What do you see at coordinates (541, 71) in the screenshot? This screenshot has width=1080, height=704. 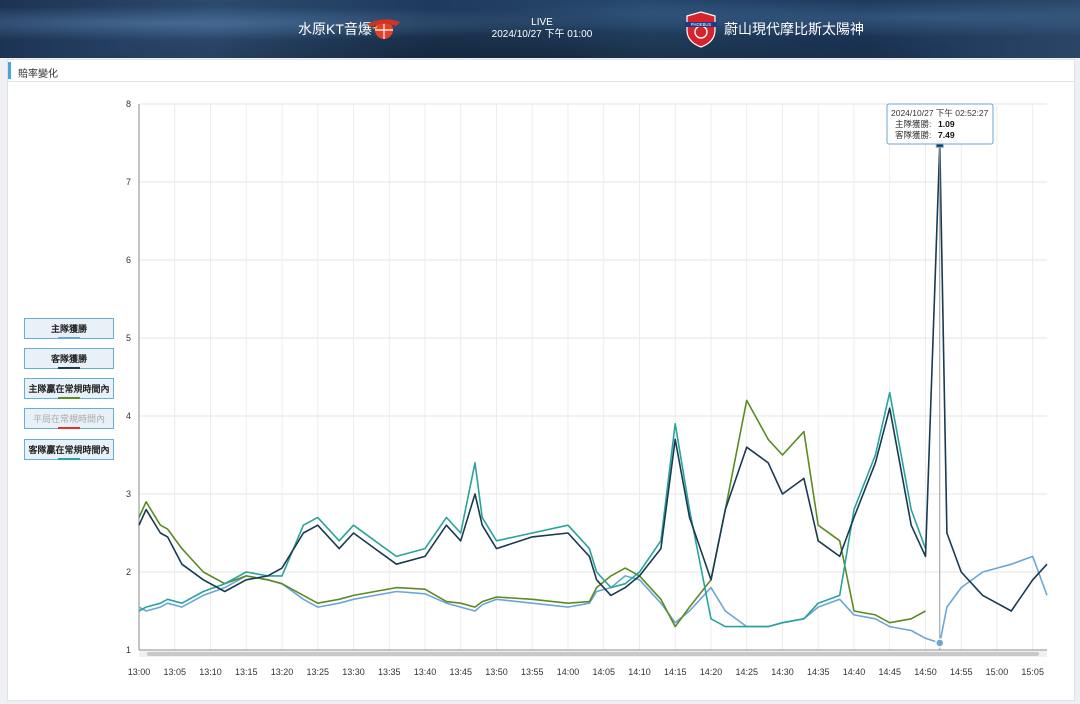 I see `panel-title-bar: 賠率變化` at bounding box center [541, 71].